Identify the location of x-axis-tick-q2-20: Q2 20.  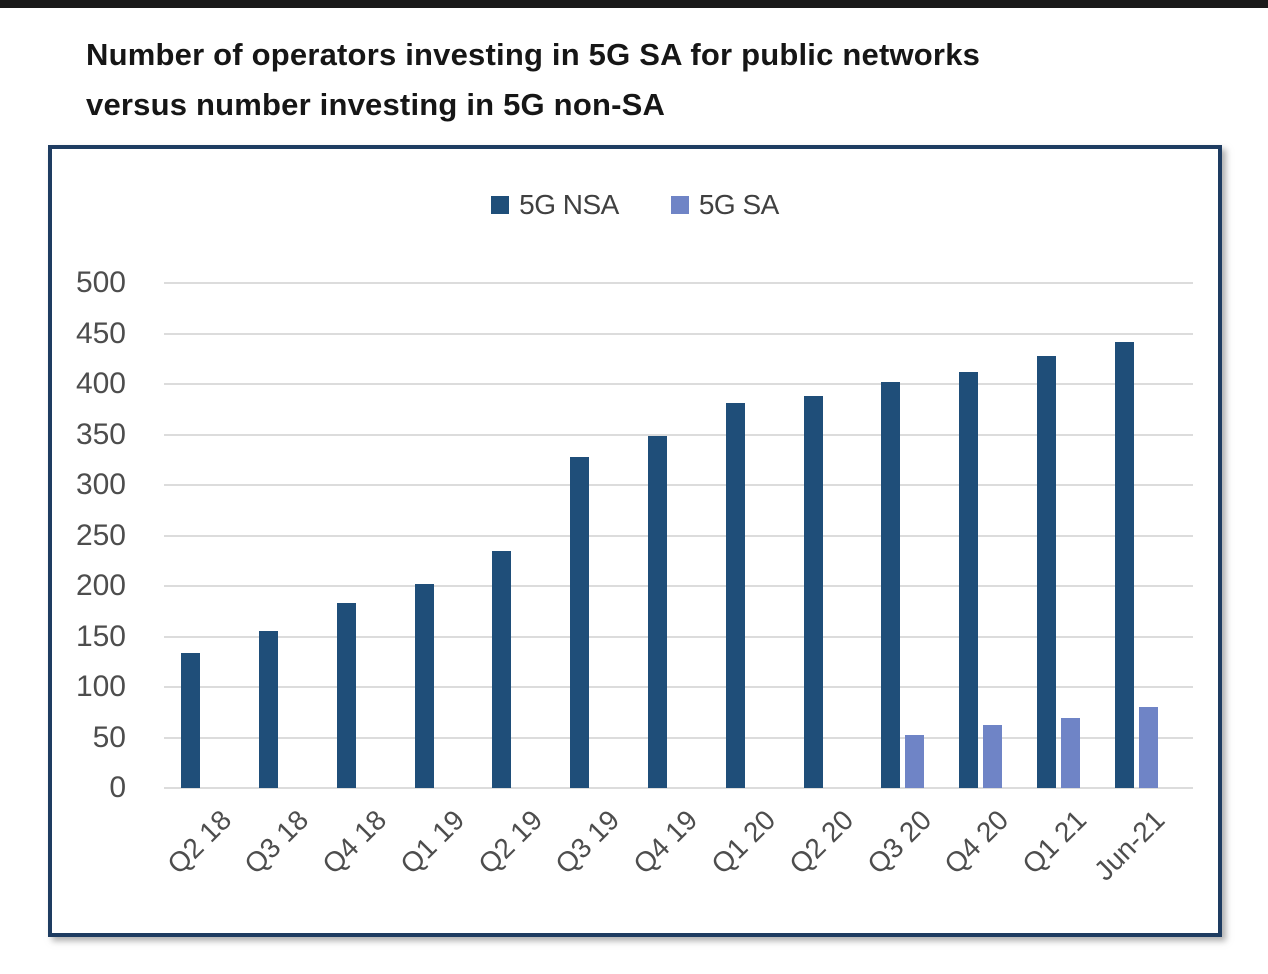
(821, 842).